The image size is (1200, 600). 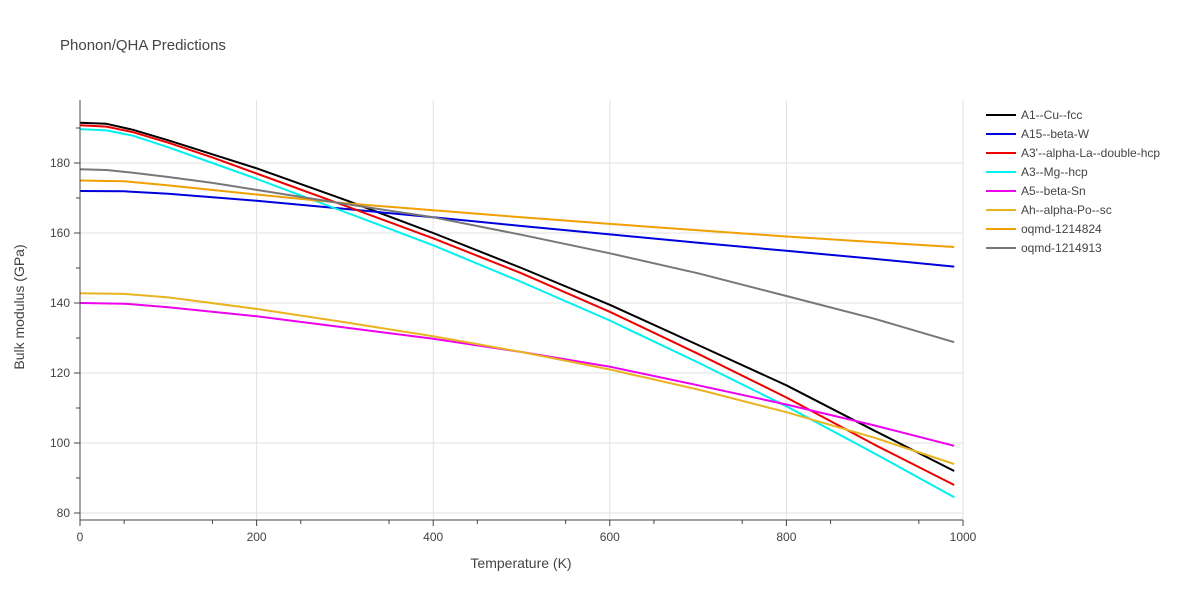 I want to click on legend-label: A3'--alpha-La--double-hcp, so click(x=1090, y=153).